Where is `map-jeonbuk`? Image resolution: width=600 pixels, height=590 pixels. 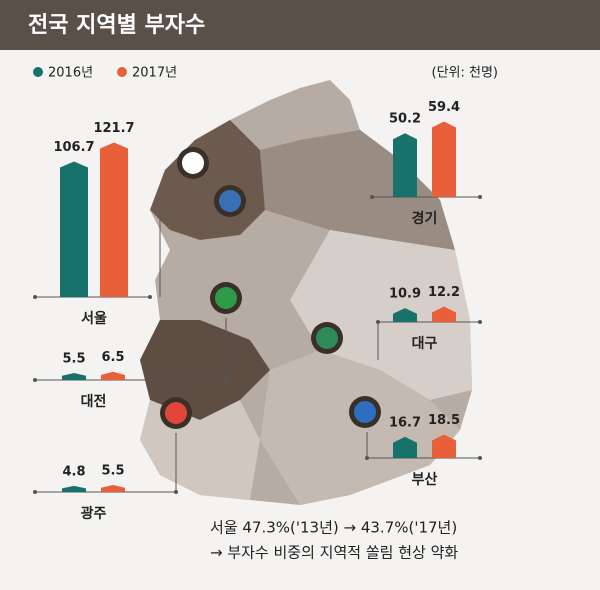
map-jeonbuk is located at coordinates (205, 370).